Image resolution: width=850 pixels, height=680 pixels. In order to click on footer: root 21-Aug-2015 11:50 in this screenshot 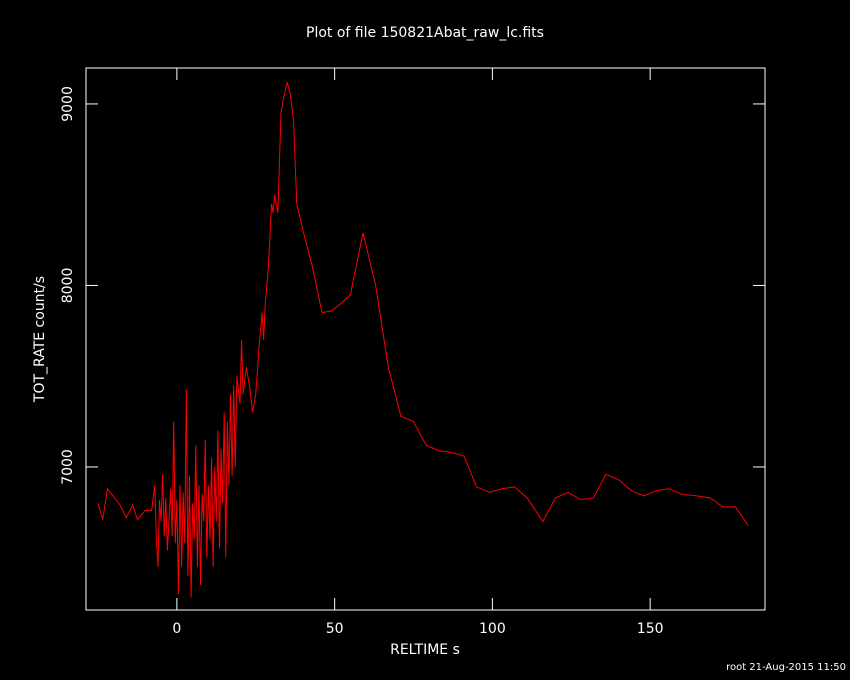, I will do `click(786, 667)`.